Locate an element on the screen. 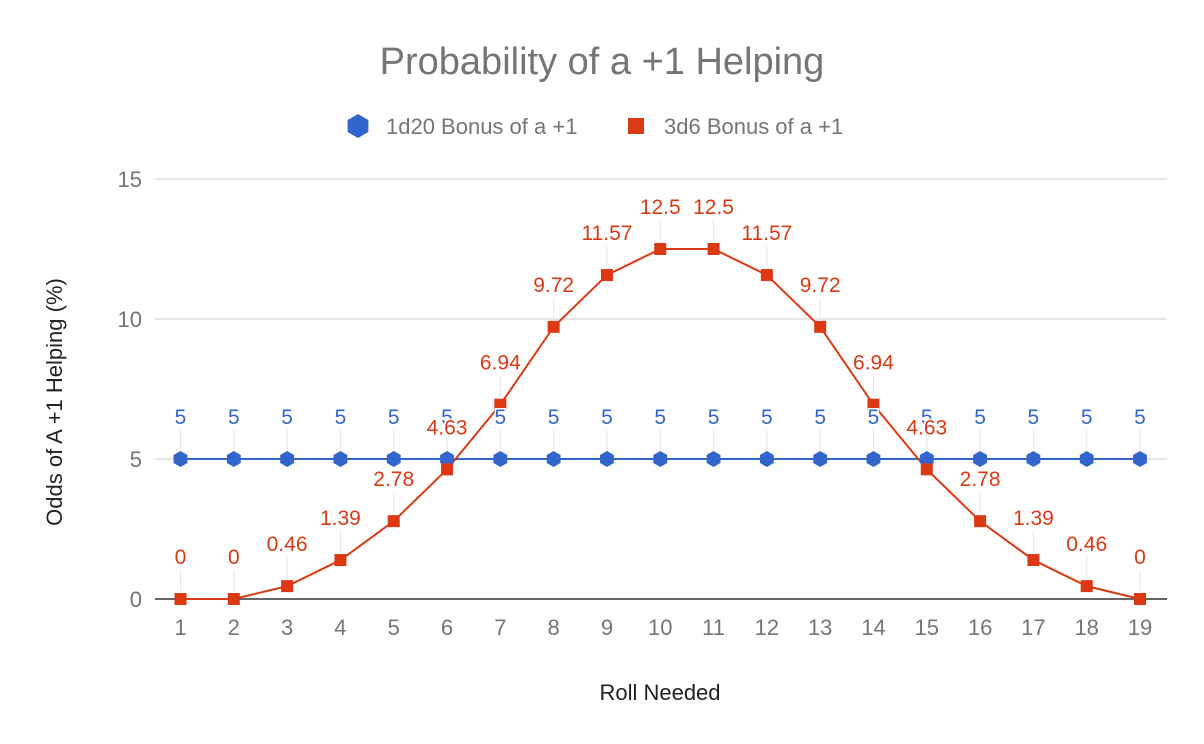 The height and width of the screenshot is (744, 1204). x-tick-label: 5 is located at coordinates (394, 627).